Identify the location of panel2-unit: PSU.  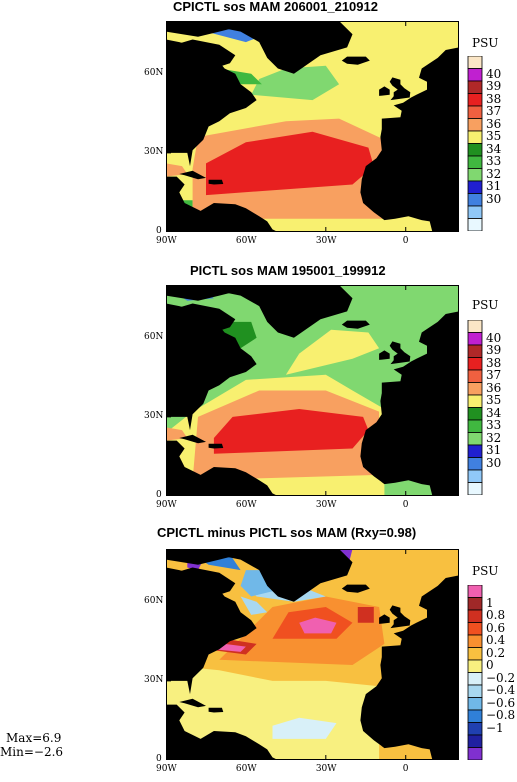
(485, 305).